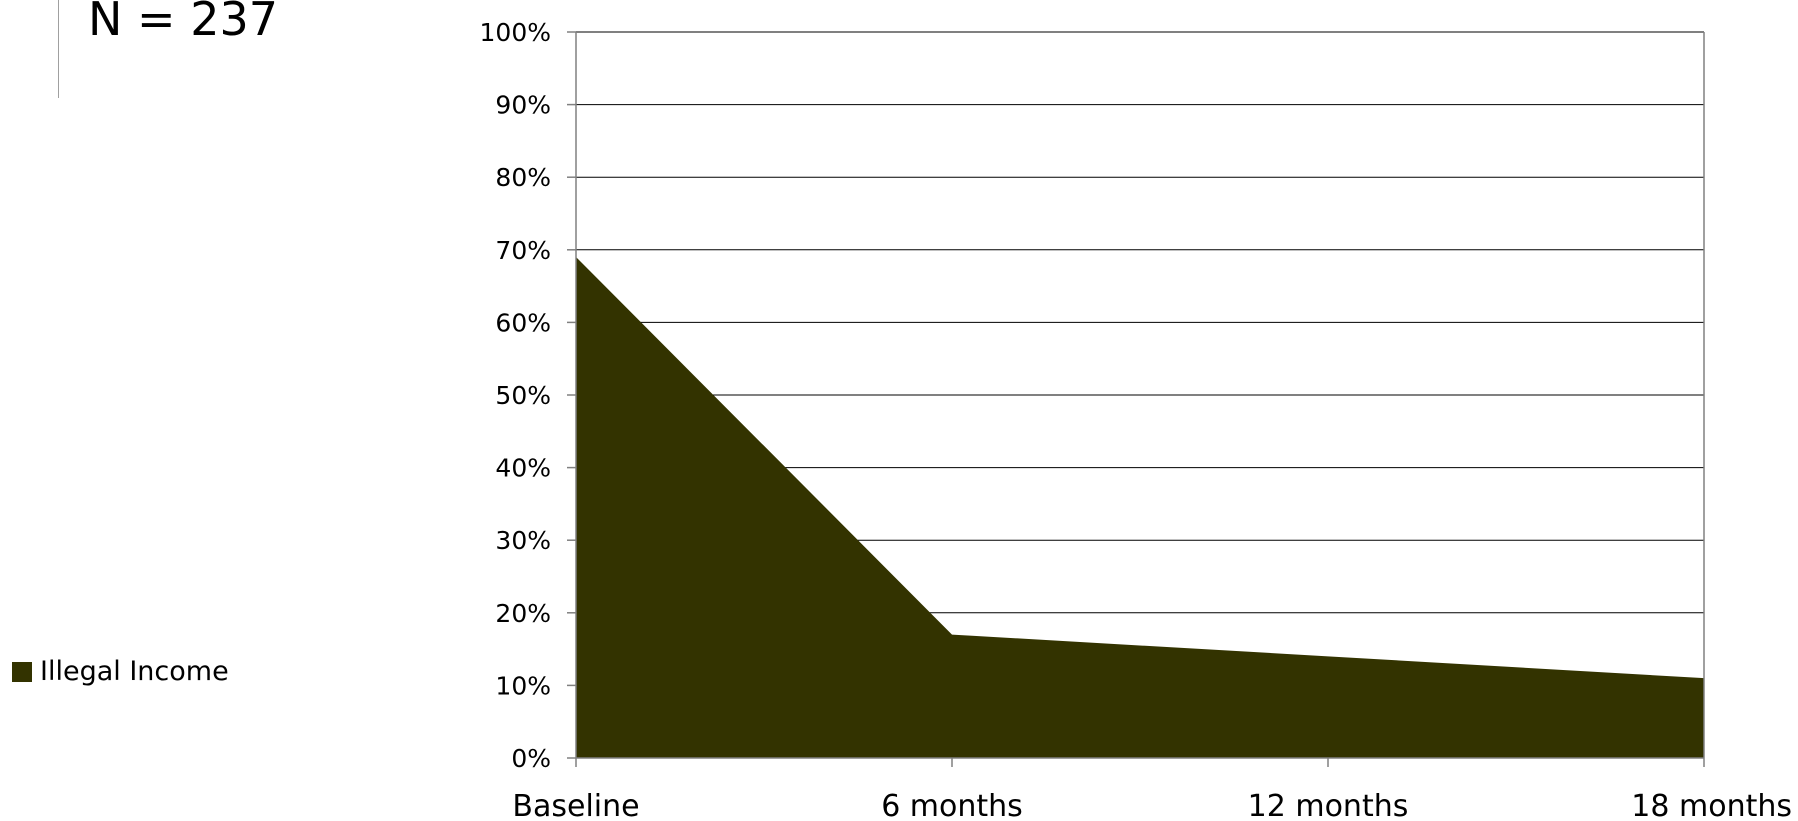 Image resolution: width=1798 pixels, height=821 pixels. Describe the element at coordinates (523, 468) in the screenshot. I see `y-tick-label: 40%` at that location.